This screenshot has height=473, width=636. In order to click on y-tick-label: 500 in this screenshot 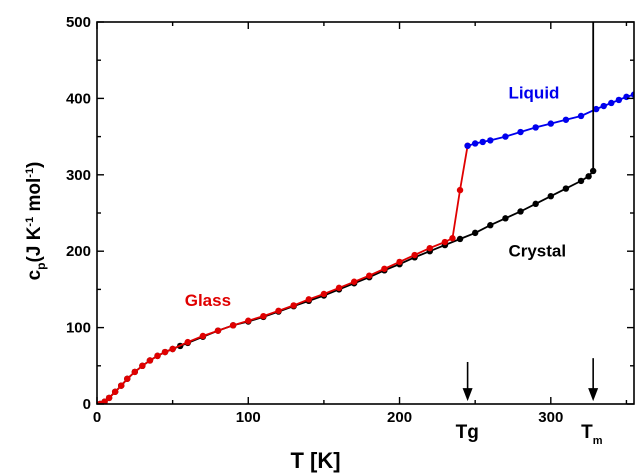, I will do `click(78, 22)`.